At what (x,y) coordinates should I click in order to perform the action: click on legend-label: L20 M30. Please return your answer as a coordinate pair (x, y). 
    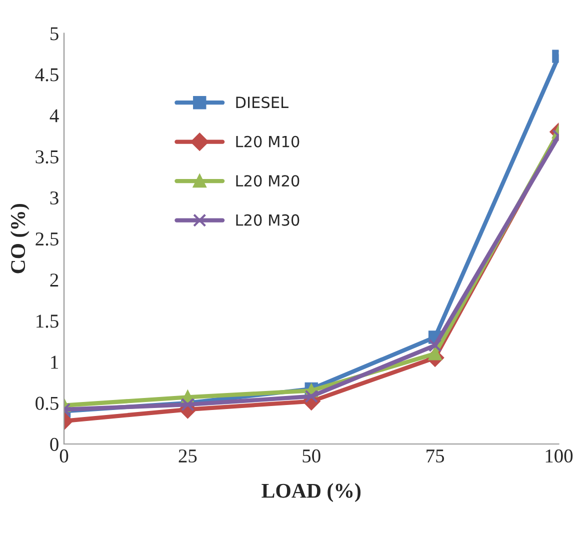
    Looking at the image, I should click on (268, 220).